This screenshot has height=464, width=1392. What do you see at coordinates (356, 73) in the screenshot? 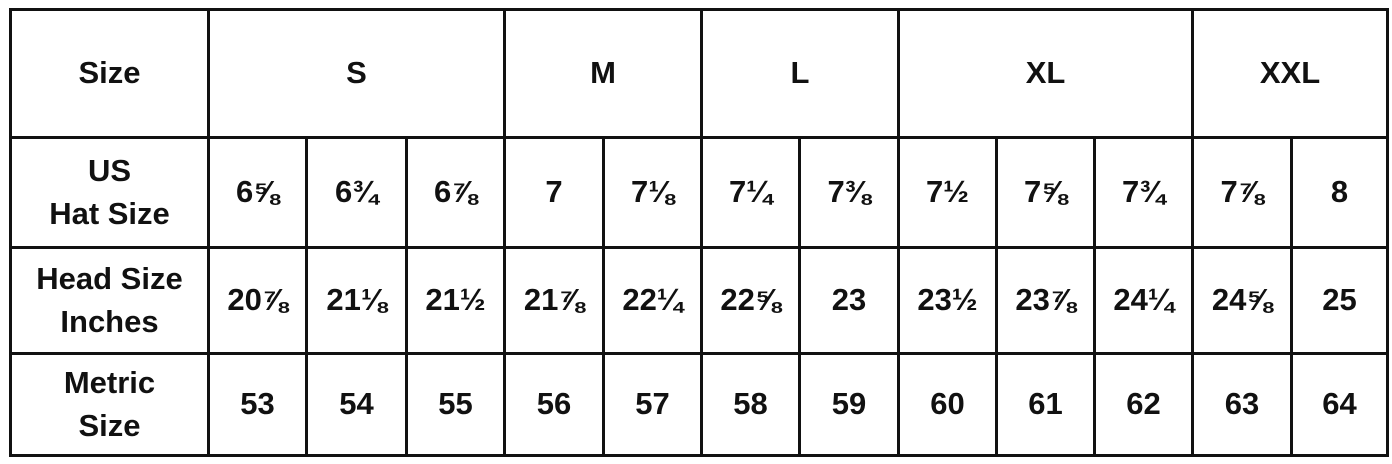
I see `size-group-header: S` at bounding box center [356, 73].